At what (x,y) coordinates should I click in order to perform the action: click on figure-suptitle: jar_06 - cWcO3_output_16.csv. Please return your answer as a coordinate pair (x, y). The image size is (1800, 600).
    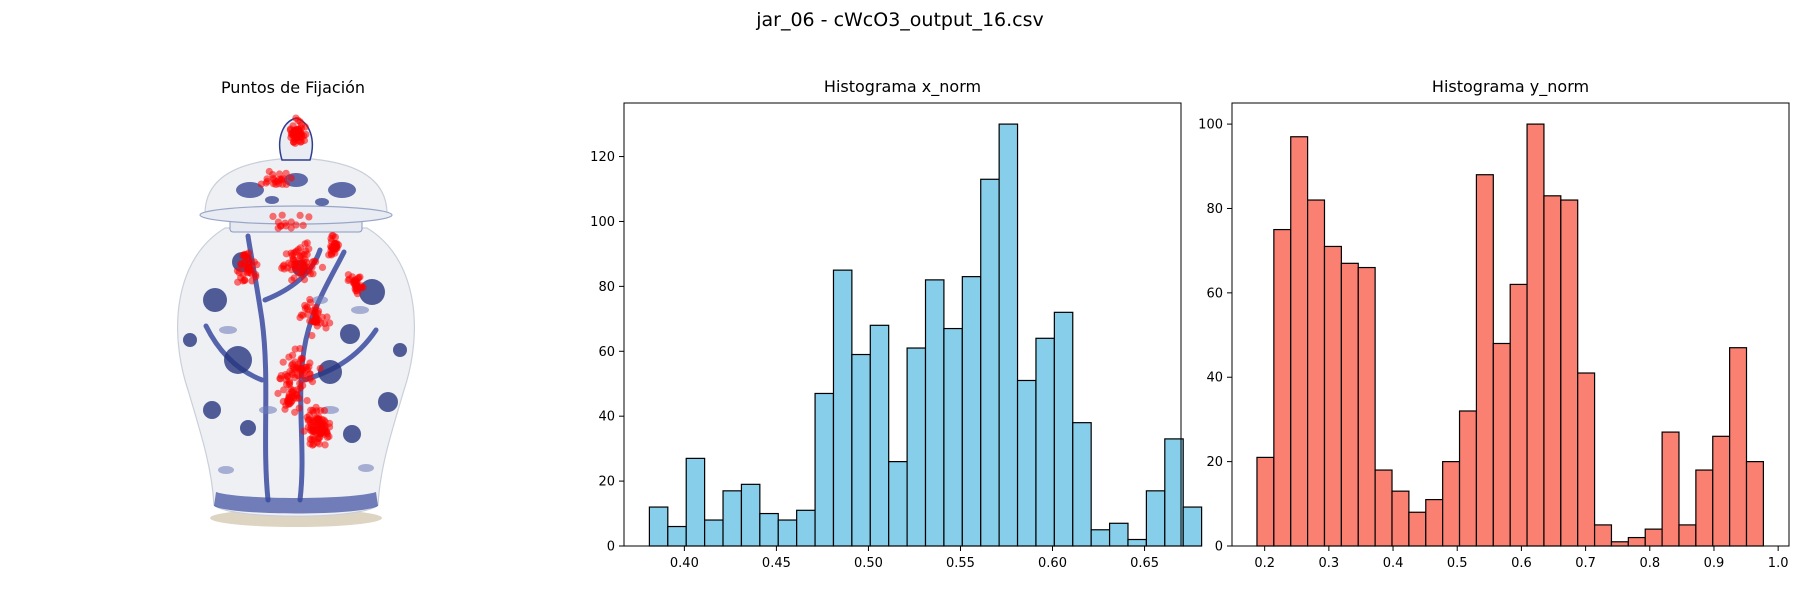
    Looking at the image, I should click on (899, 20).